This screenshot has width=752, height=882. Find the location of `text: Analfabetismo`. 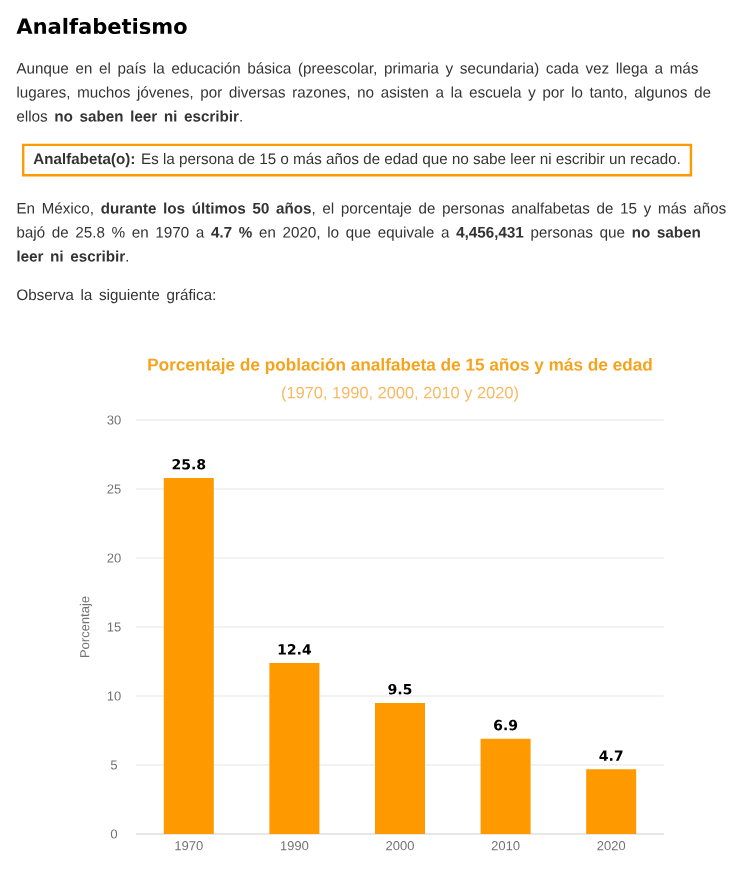

text: Analfabetismo is located at coordinates (101, 26).